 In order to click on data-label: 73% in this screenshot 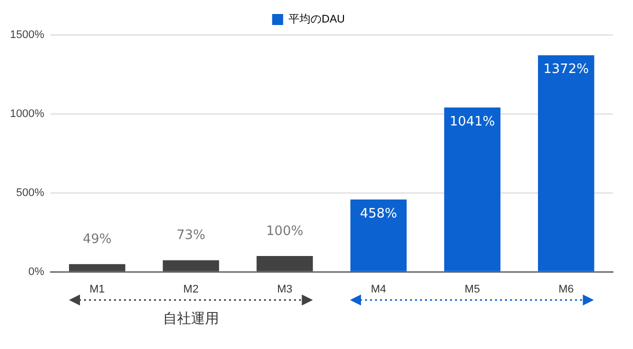, I will do `click(191, 236)`.